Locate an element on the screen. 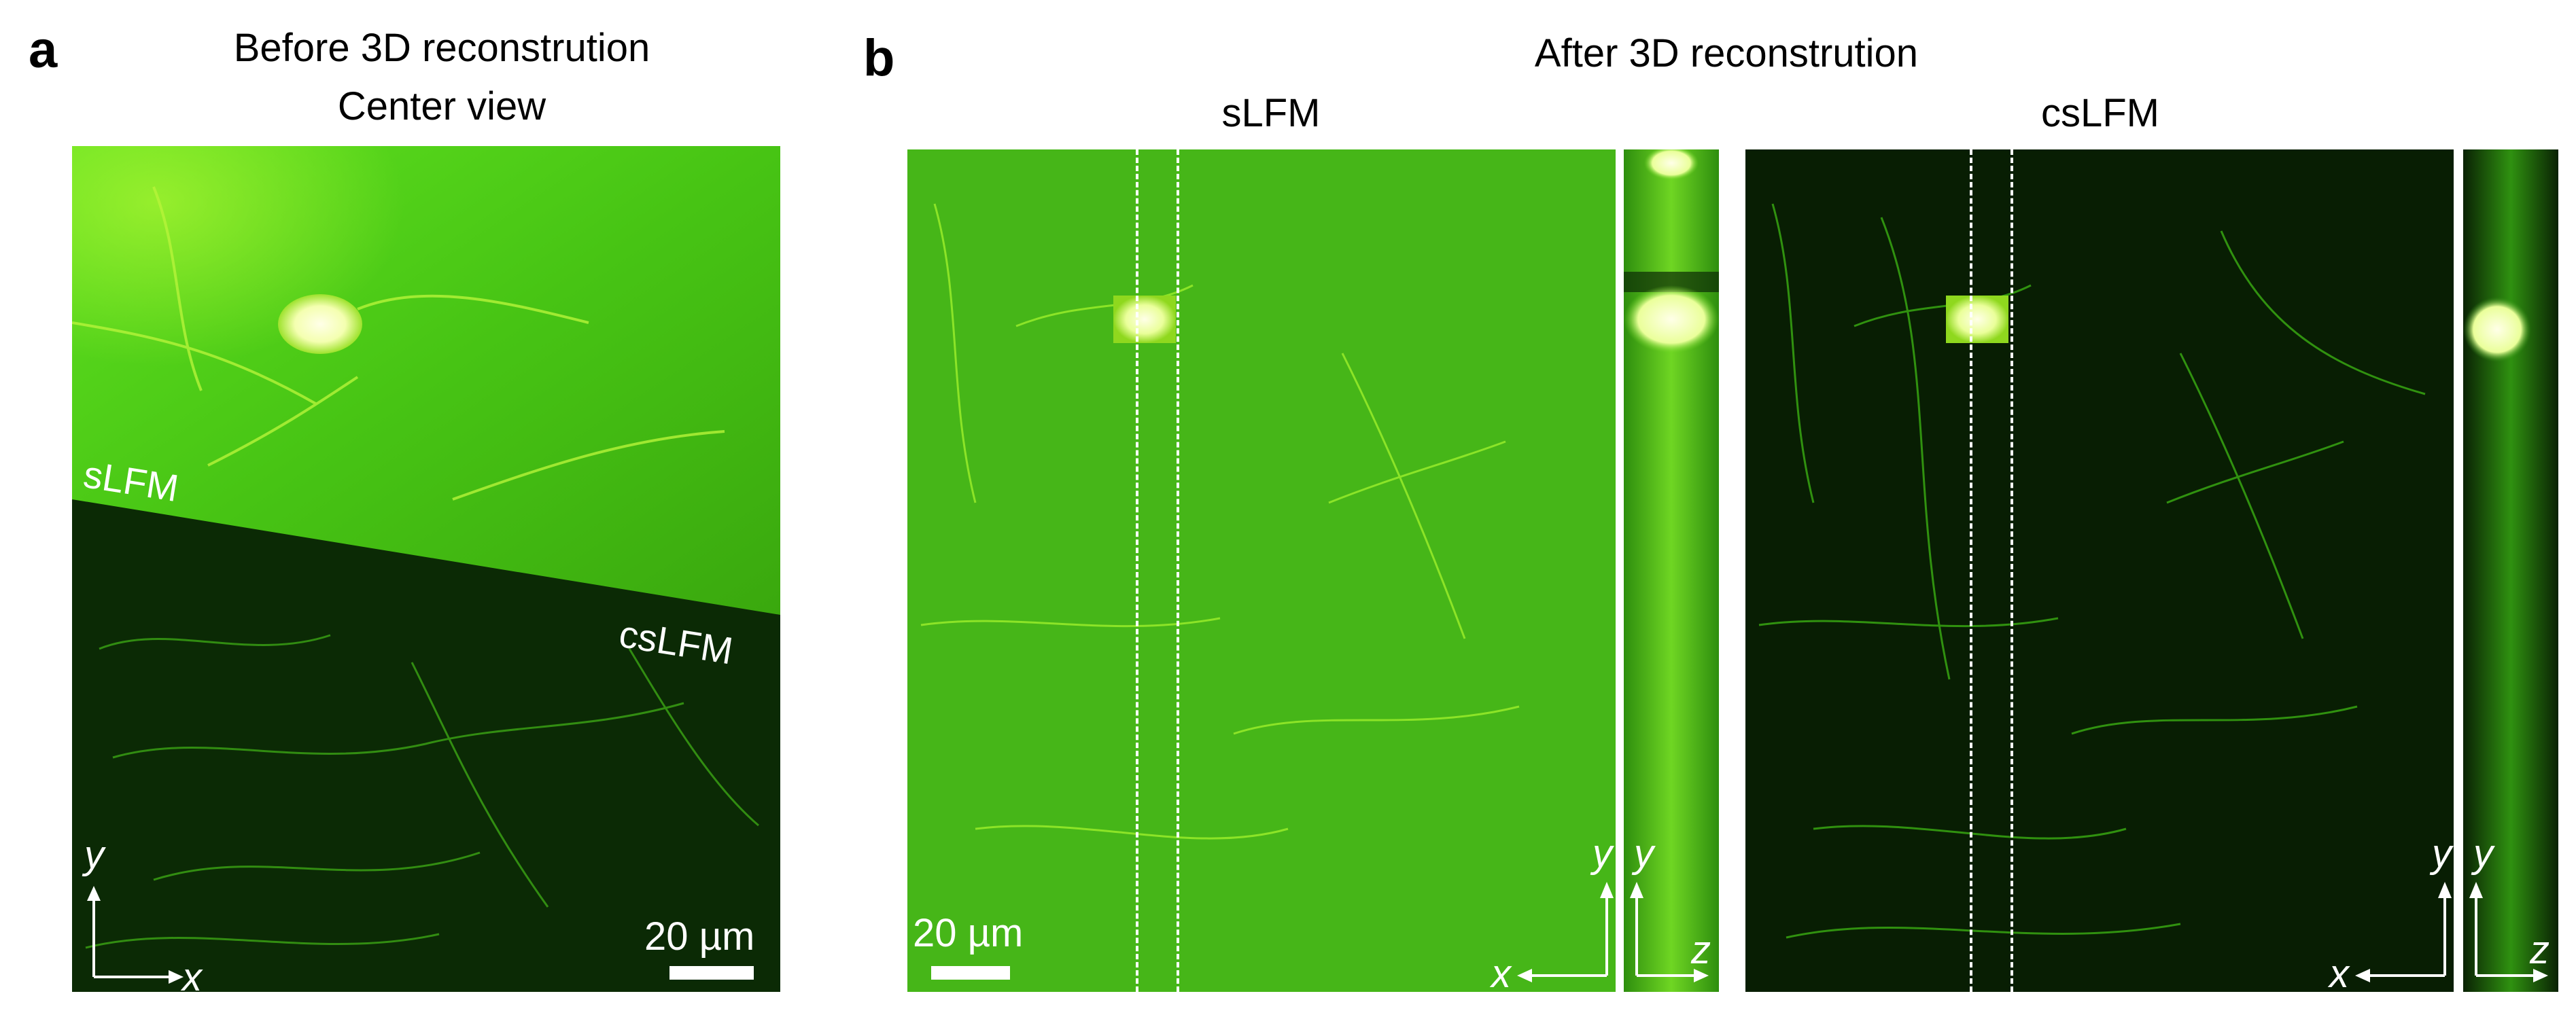 This screenshot has width=2576, height=1034. cslfm-xy-axis-y-label: y is located at coordinates (2442, 854).